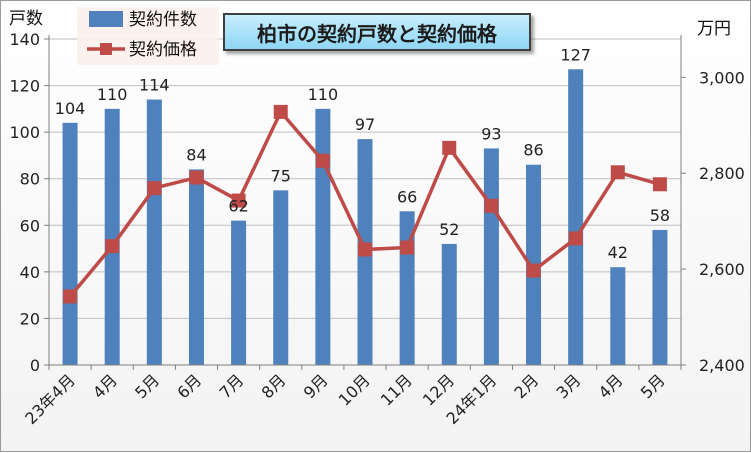 This screenshot has width=751, height=453. What do you see at coordinates (722, 173) in the screenshot?
I see `y-right-tick-label: 2,800` at bounding box center [722, 173].